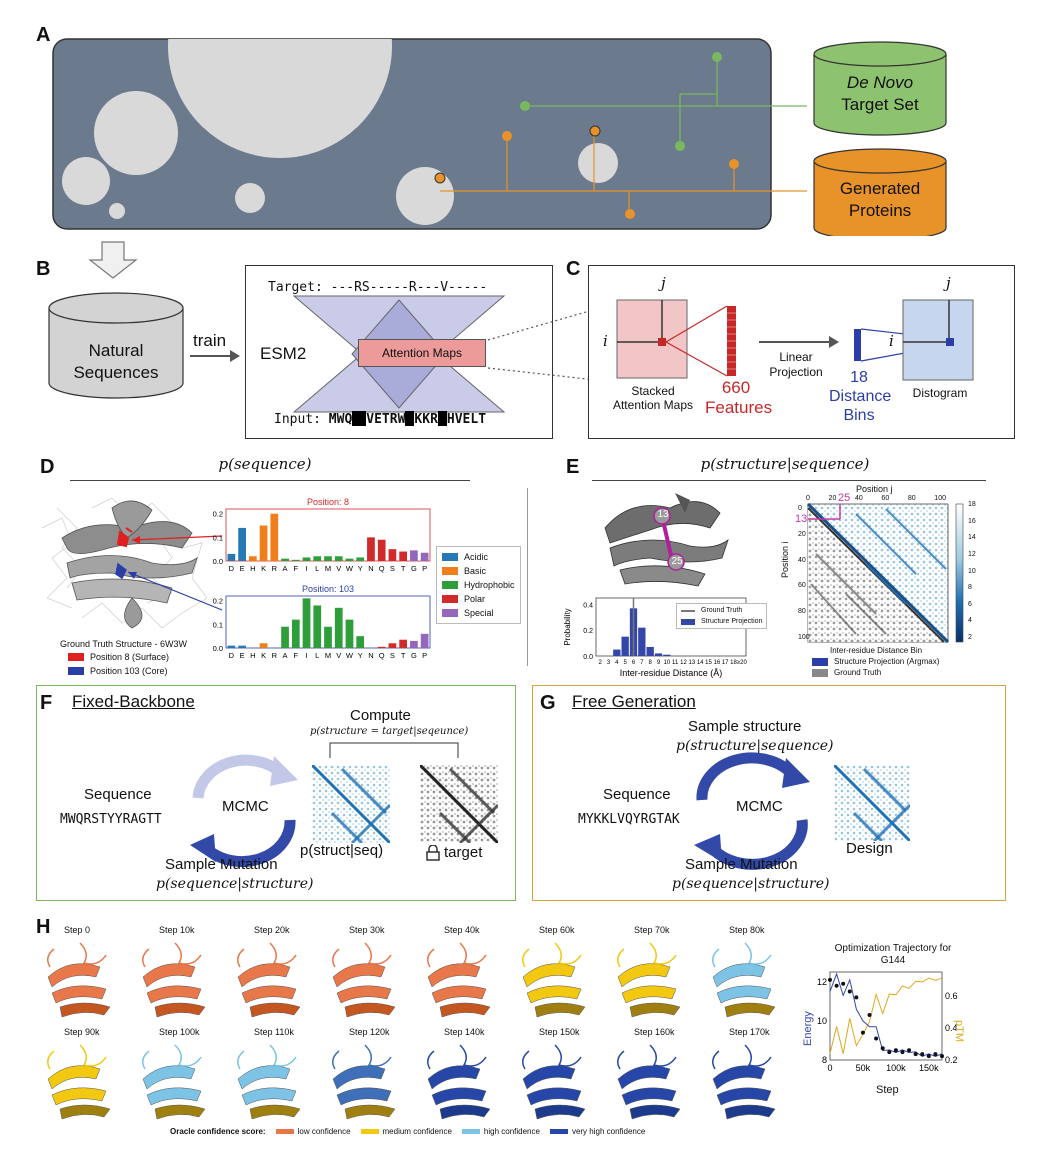  What do you see at coordinates (306, 655) in the screenshot?
I see `x-tick-label: I` at bounding box center [306, 655].